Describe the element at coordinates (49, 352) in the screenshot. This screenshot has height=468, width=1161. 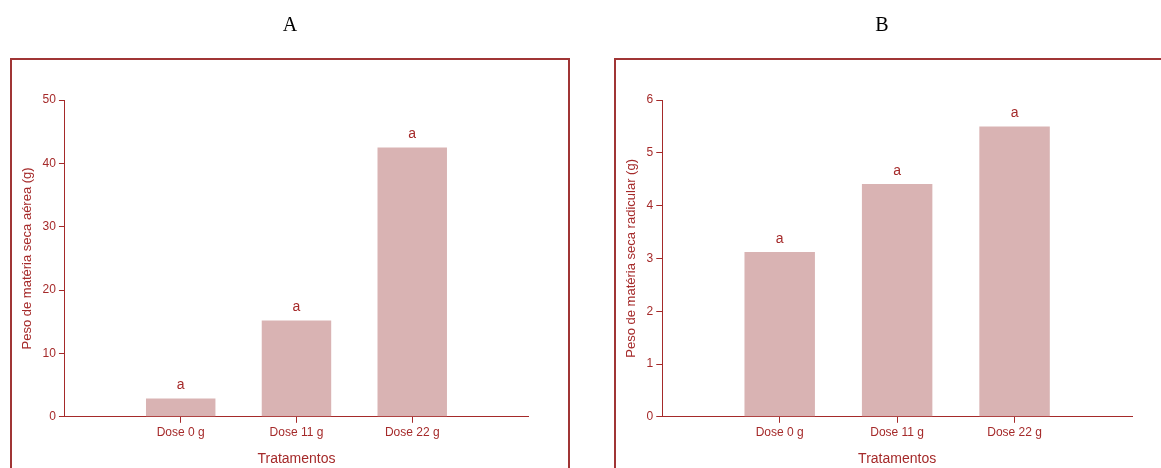
I see `y-tick-label: 10` at that location.